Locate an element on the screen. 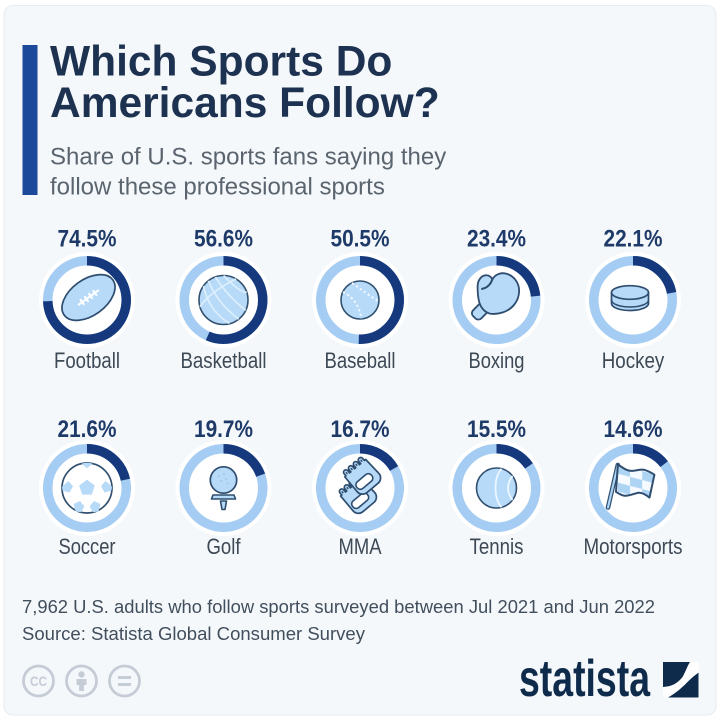  svg-text:Share of U.S. sports fans sayi: Share of U.S. sports fans saying they is located at coordinates (248, 157).